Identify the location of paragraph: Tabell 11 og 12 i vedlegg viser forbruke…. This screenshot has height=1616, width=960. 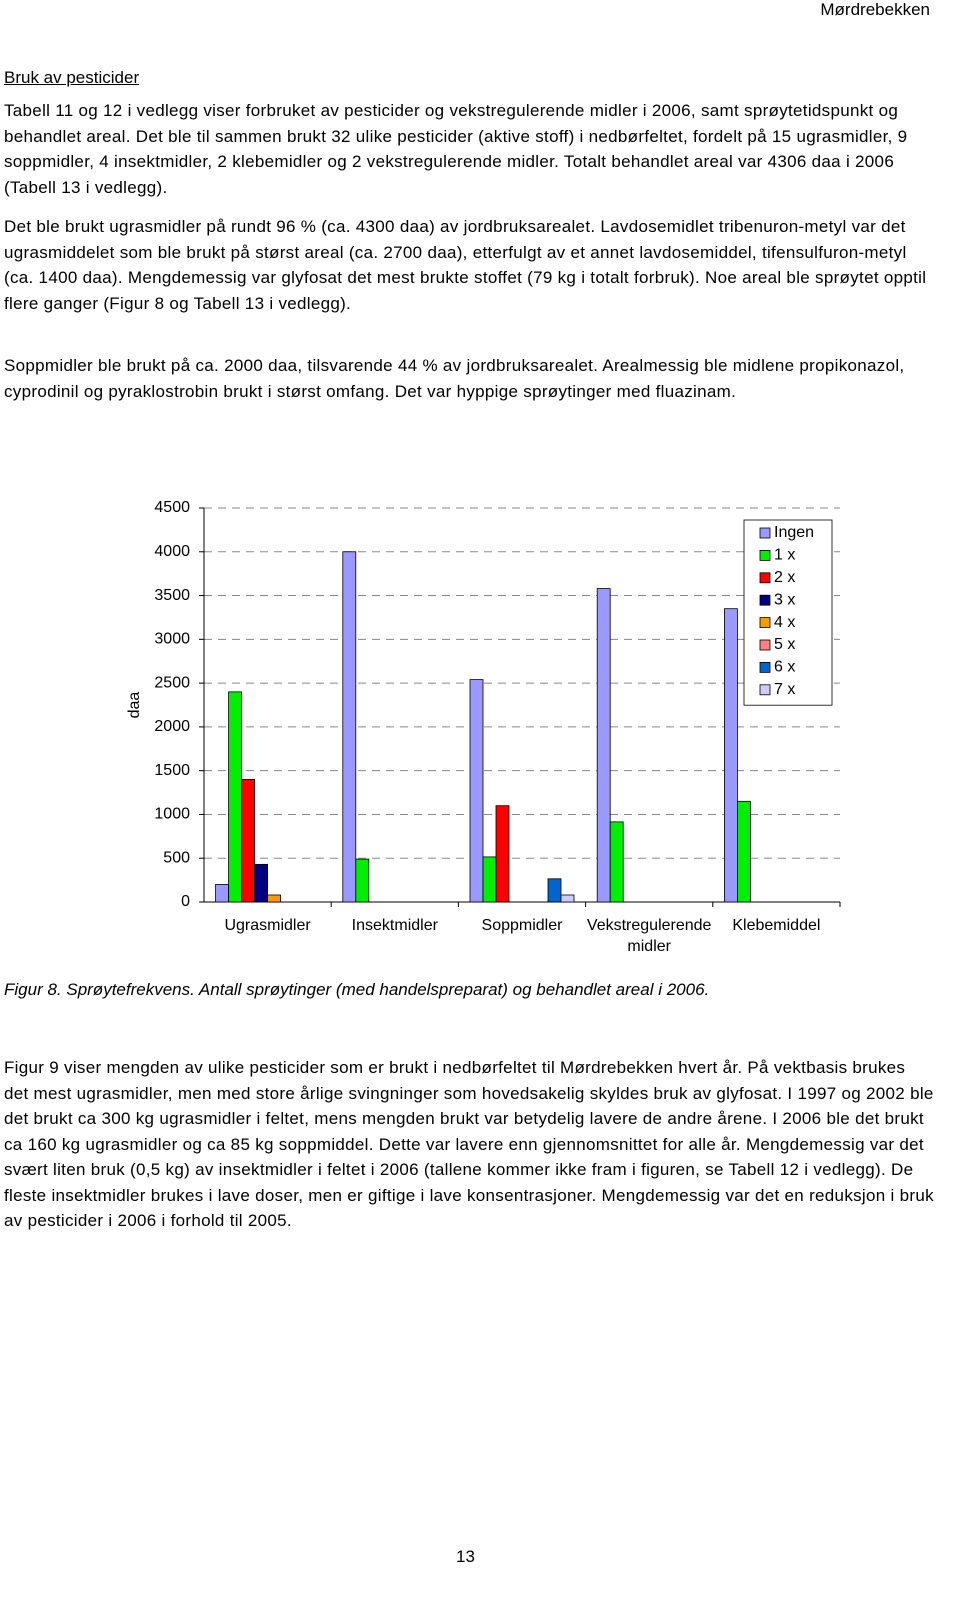
(456, 149).